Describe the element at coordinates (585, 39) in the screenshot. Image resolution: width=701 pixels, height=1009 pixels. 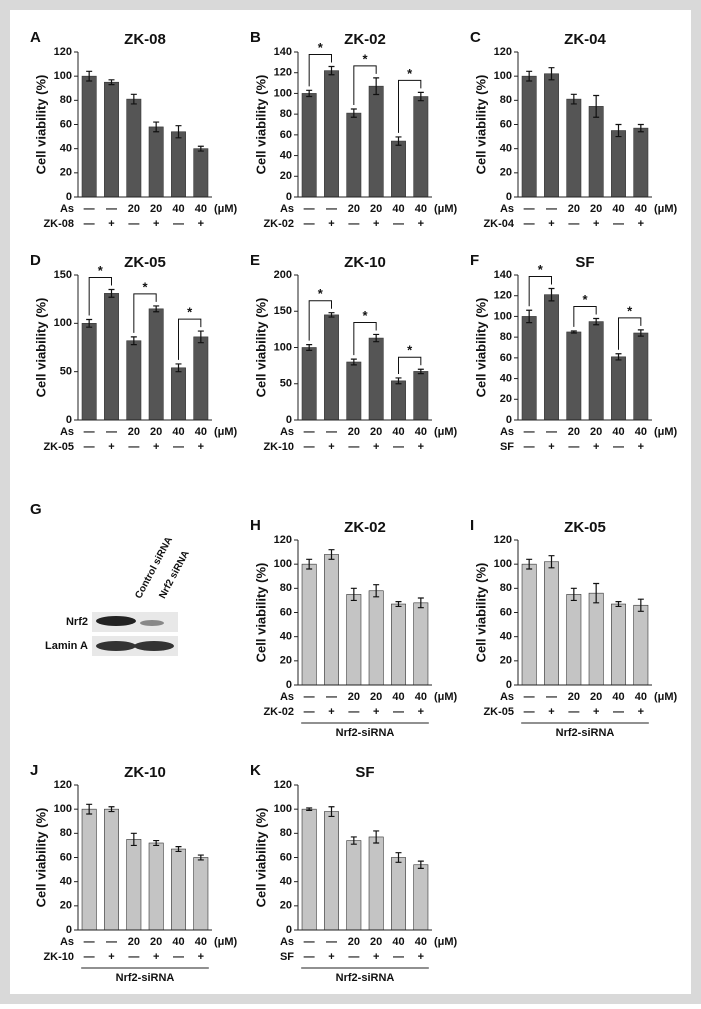
I see `chart-title: ZK-04` at that location.